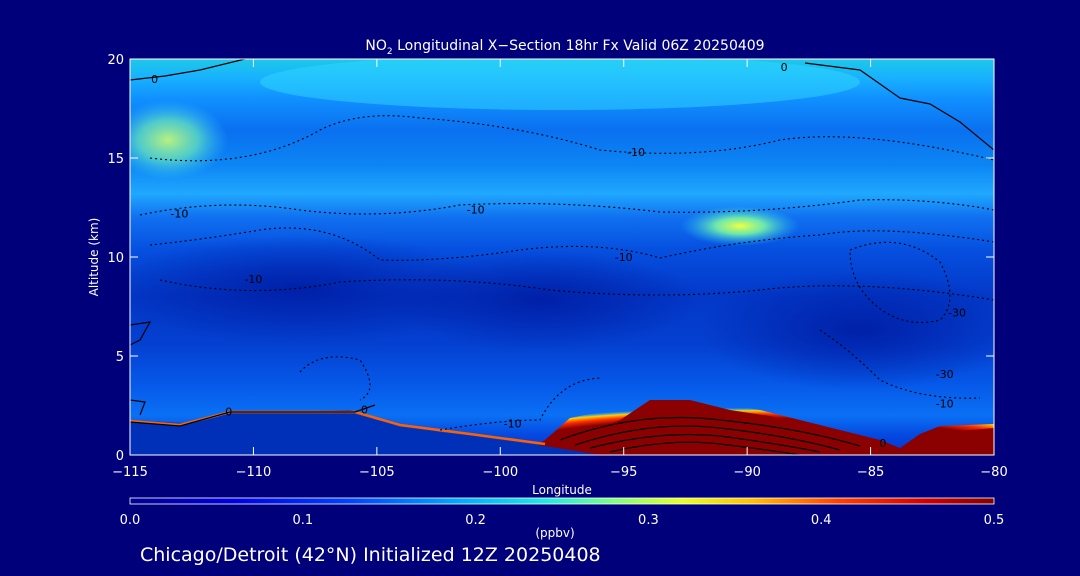  Describe the element at coordinates (994, 520) in the screenshot. I see `colorbar-tick-label: 0.5` at that location.